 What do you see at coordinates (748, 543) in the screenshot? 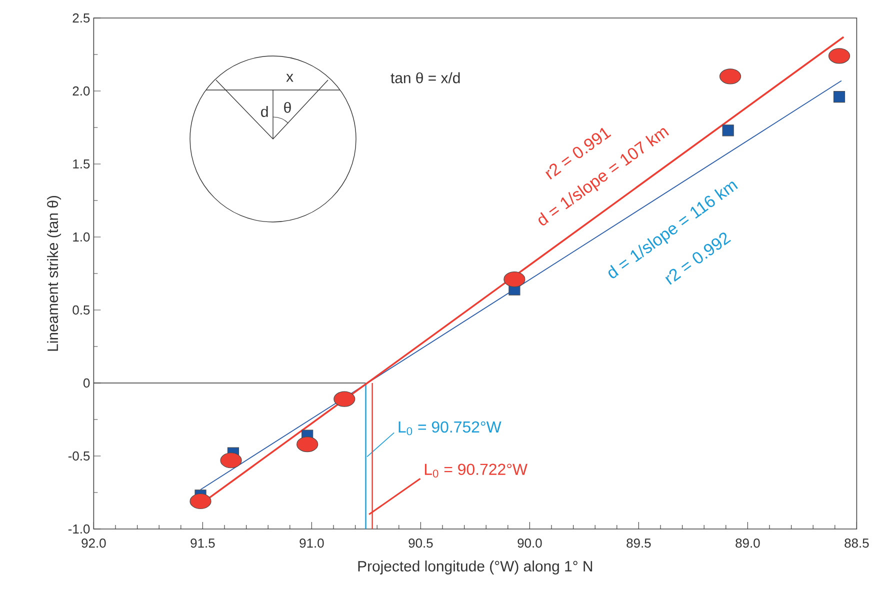
I see `x-tick-label: 89.0` at bounding box center [748, 543].